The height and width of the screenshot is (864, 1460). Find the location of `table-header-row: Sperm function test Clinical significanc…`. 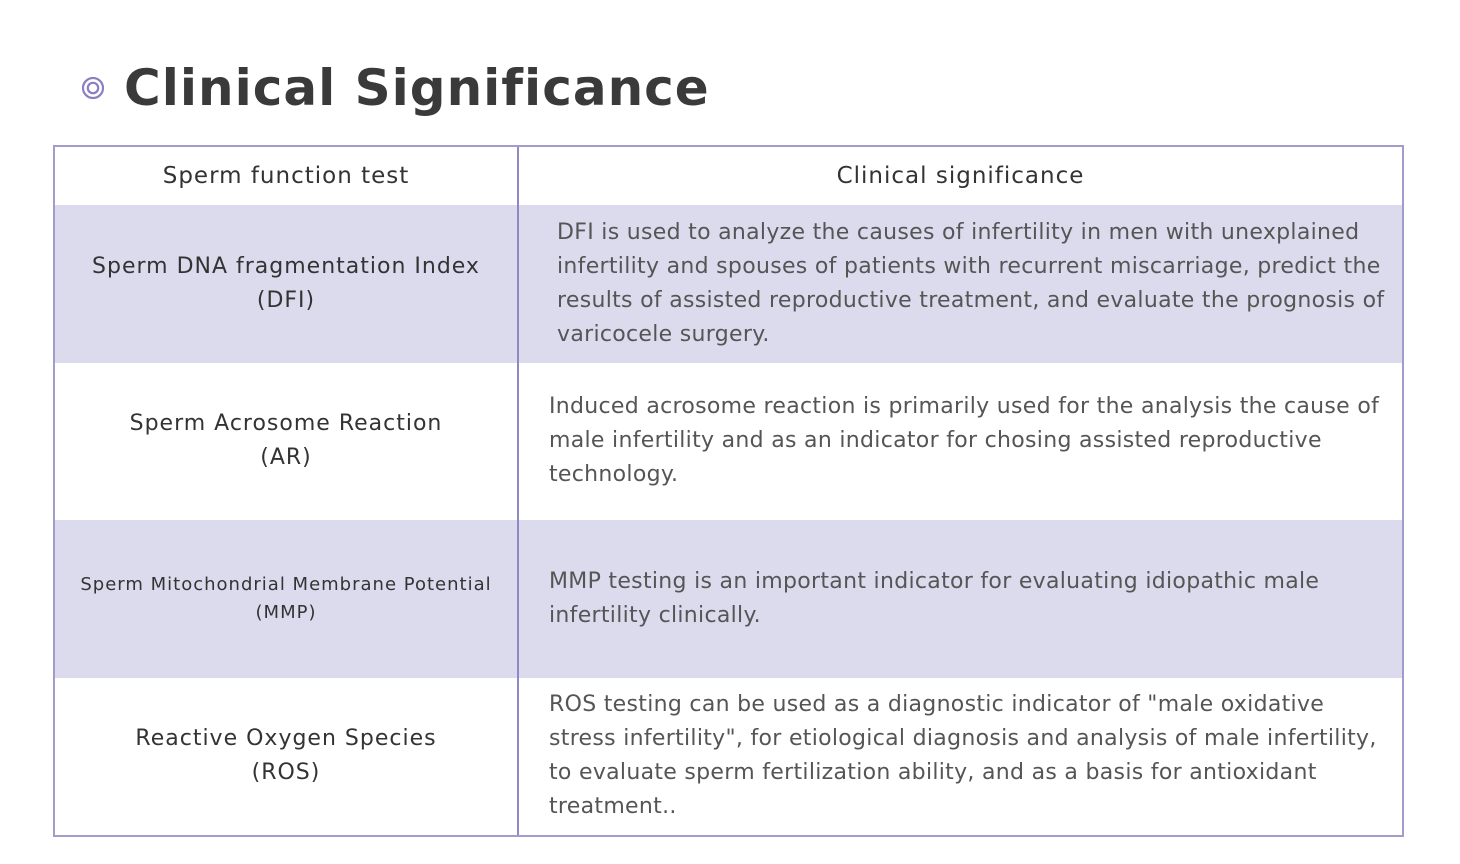

table-header-row: Sperm function test Clinical significanc… is located at coordinates (728, 176).